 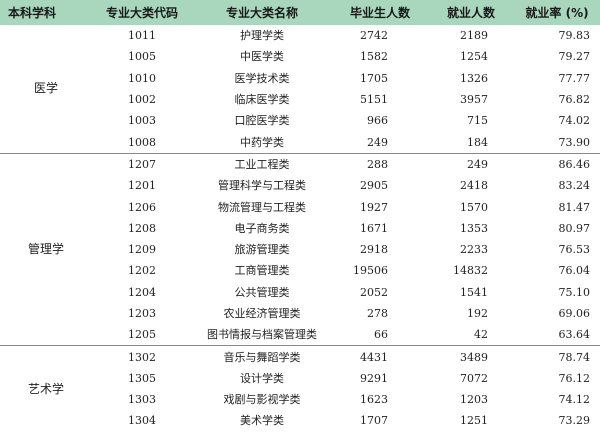 What do you see at coordinates (142, 100) in the screenshot?
I see `code-cell: 1002` at bounding box center [142, 100].